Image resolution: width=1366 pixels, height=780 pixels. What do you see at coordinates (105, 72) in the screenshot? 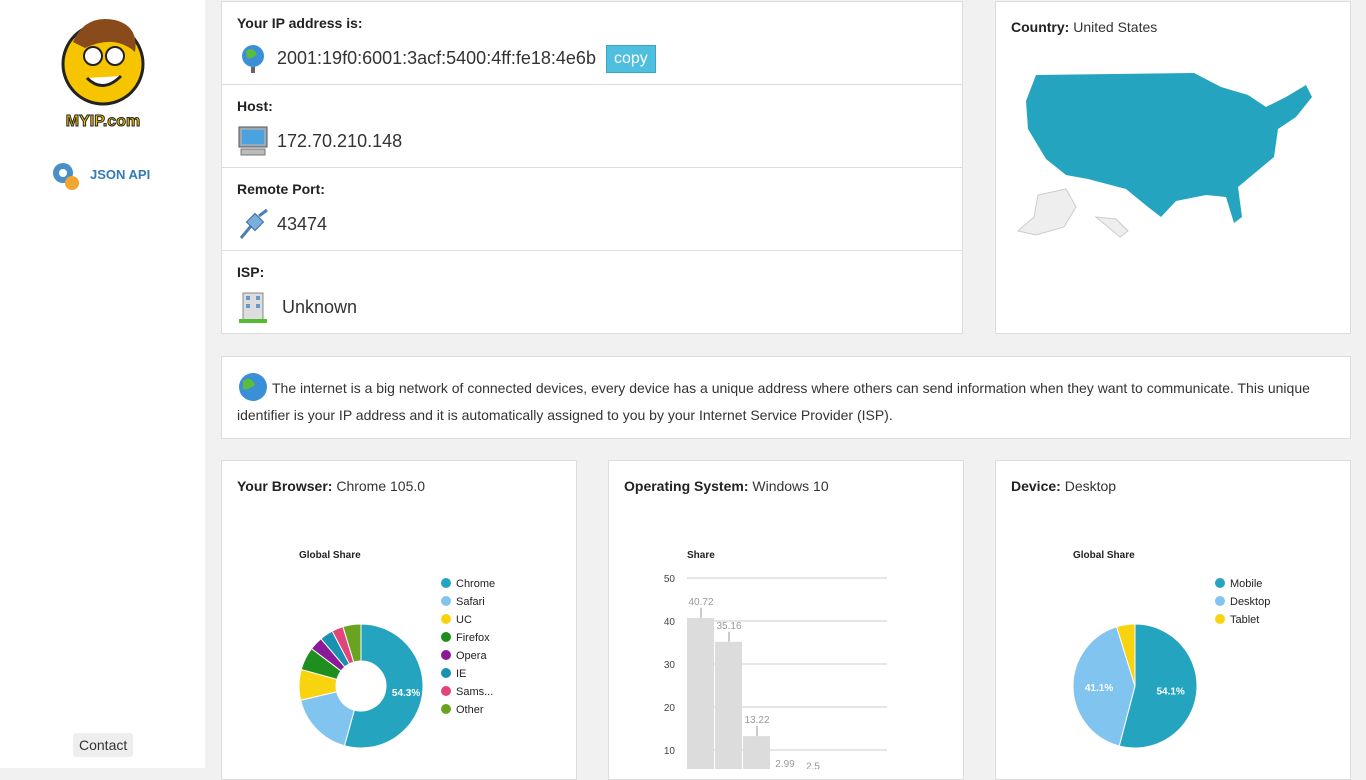
I see `logo: MYIP.com` at bounding box center [105, 72].